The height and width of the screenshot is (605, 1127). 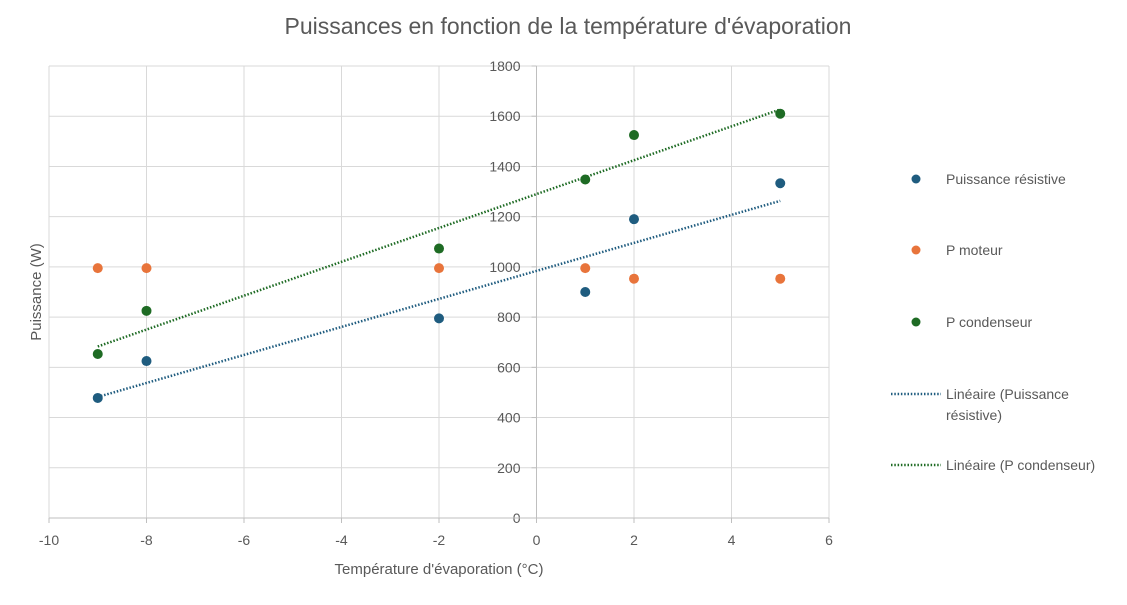 I want to click on x-tick-label: -10, so click(x=49, y=540).